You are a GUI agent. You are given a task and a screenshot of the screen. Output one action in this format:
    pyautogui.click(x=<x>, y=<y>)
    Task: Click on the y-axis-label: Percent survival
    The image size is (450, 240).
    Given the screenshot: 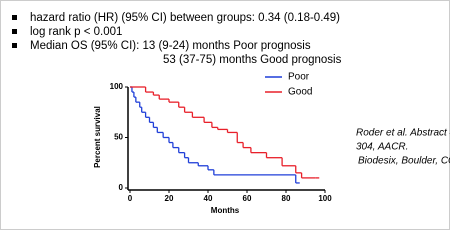 What is the action you would take?
    pyautogui.click(x=97, y=137)
    